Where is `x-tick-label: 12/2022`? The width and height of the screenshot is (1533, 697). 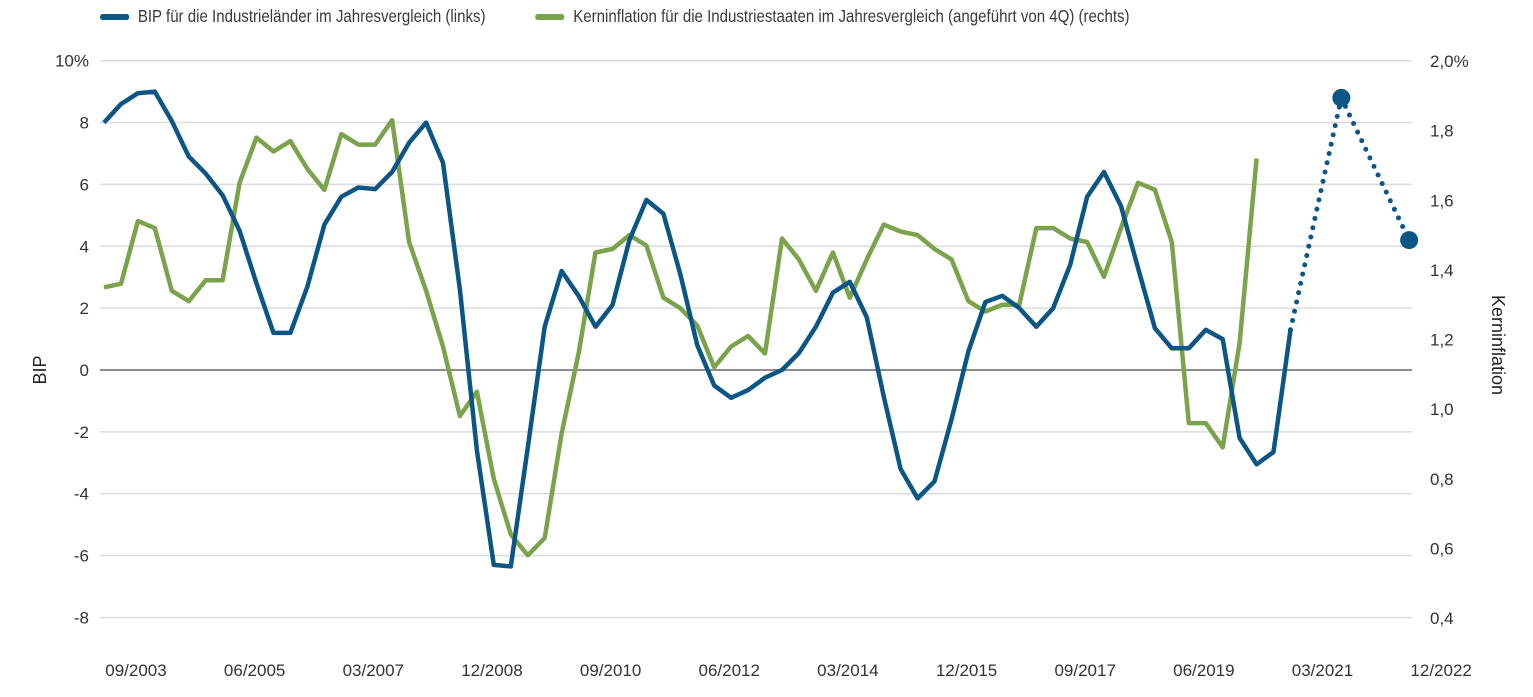 x-tick-label: 12/2022 is located at coordinates (1440, 670).